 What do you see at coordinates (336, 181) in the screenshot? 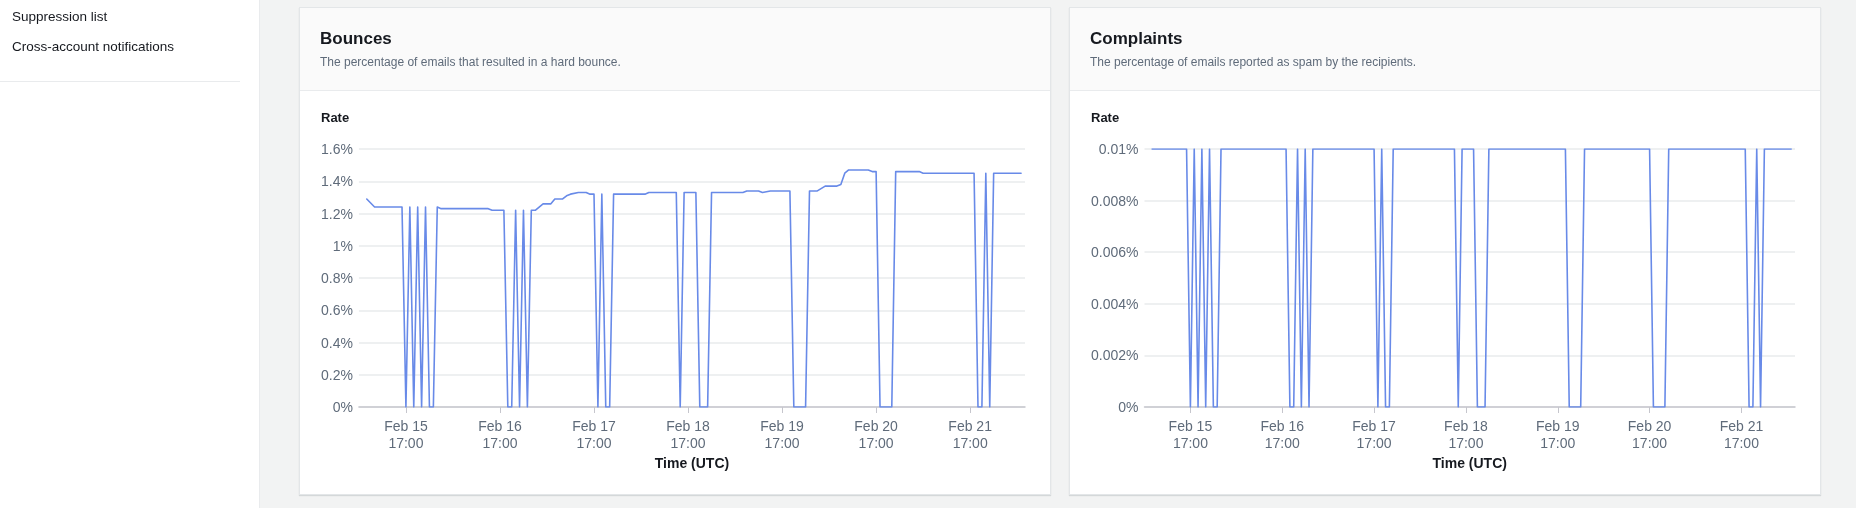
I see `y-tick-label: 1.4%` at bounding box center [336, 181].